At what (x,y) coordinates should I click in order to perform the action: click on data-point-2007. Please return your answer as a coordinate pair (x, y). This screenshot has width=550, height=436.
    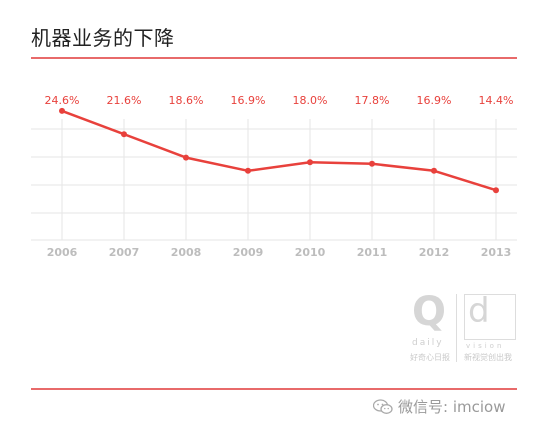
    Looking at the image, I should click on (124, 134).